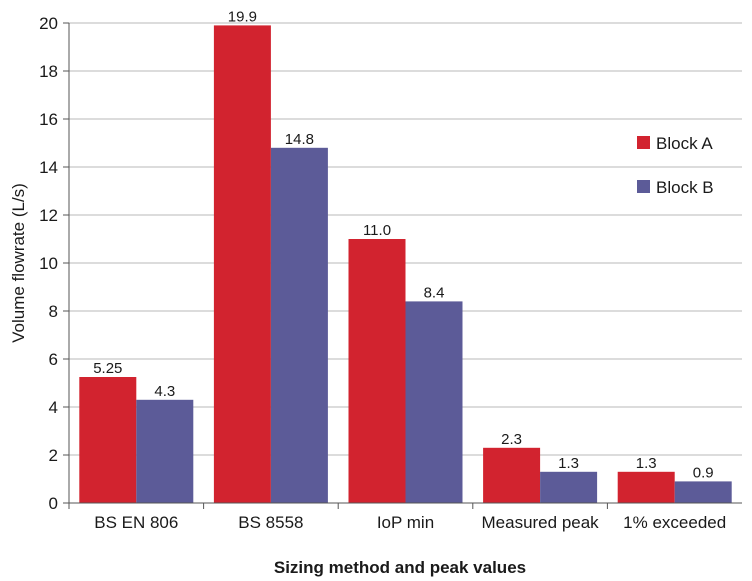 The height and width of the screenshot is (581, 752). What do you see at coordinates (674, 522) in the screenshot?
I see `x-tick-label: 1% exceeded` at bounding box center [674, 522].